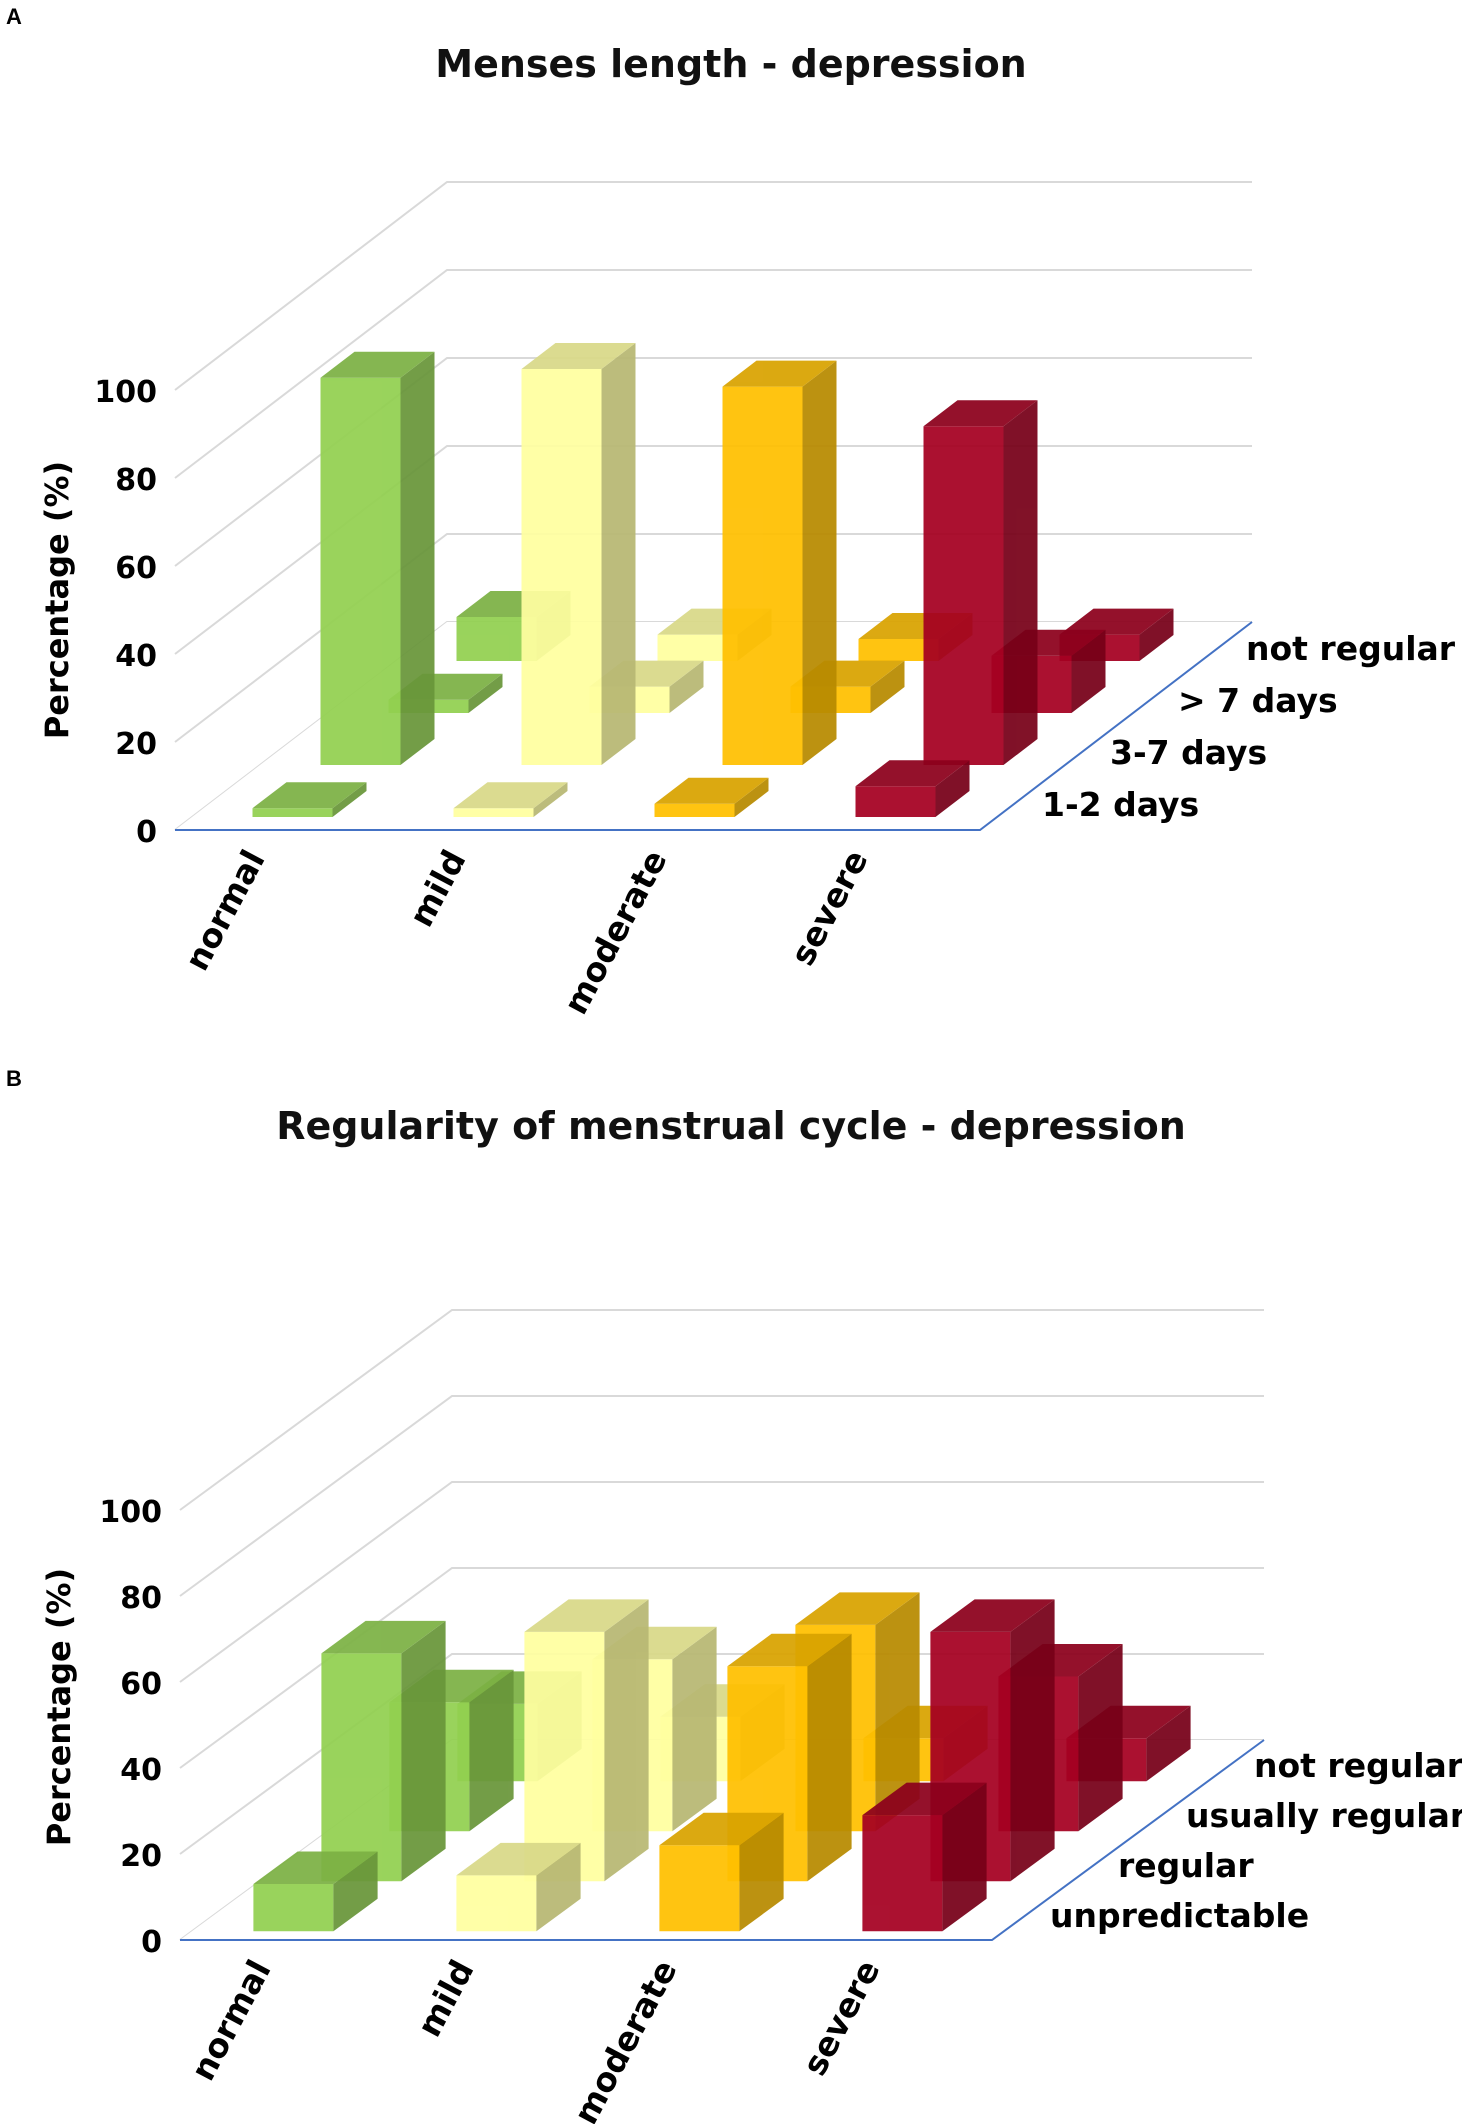  I want to click on bar-moderate-3-7-days, so click(779, 562).